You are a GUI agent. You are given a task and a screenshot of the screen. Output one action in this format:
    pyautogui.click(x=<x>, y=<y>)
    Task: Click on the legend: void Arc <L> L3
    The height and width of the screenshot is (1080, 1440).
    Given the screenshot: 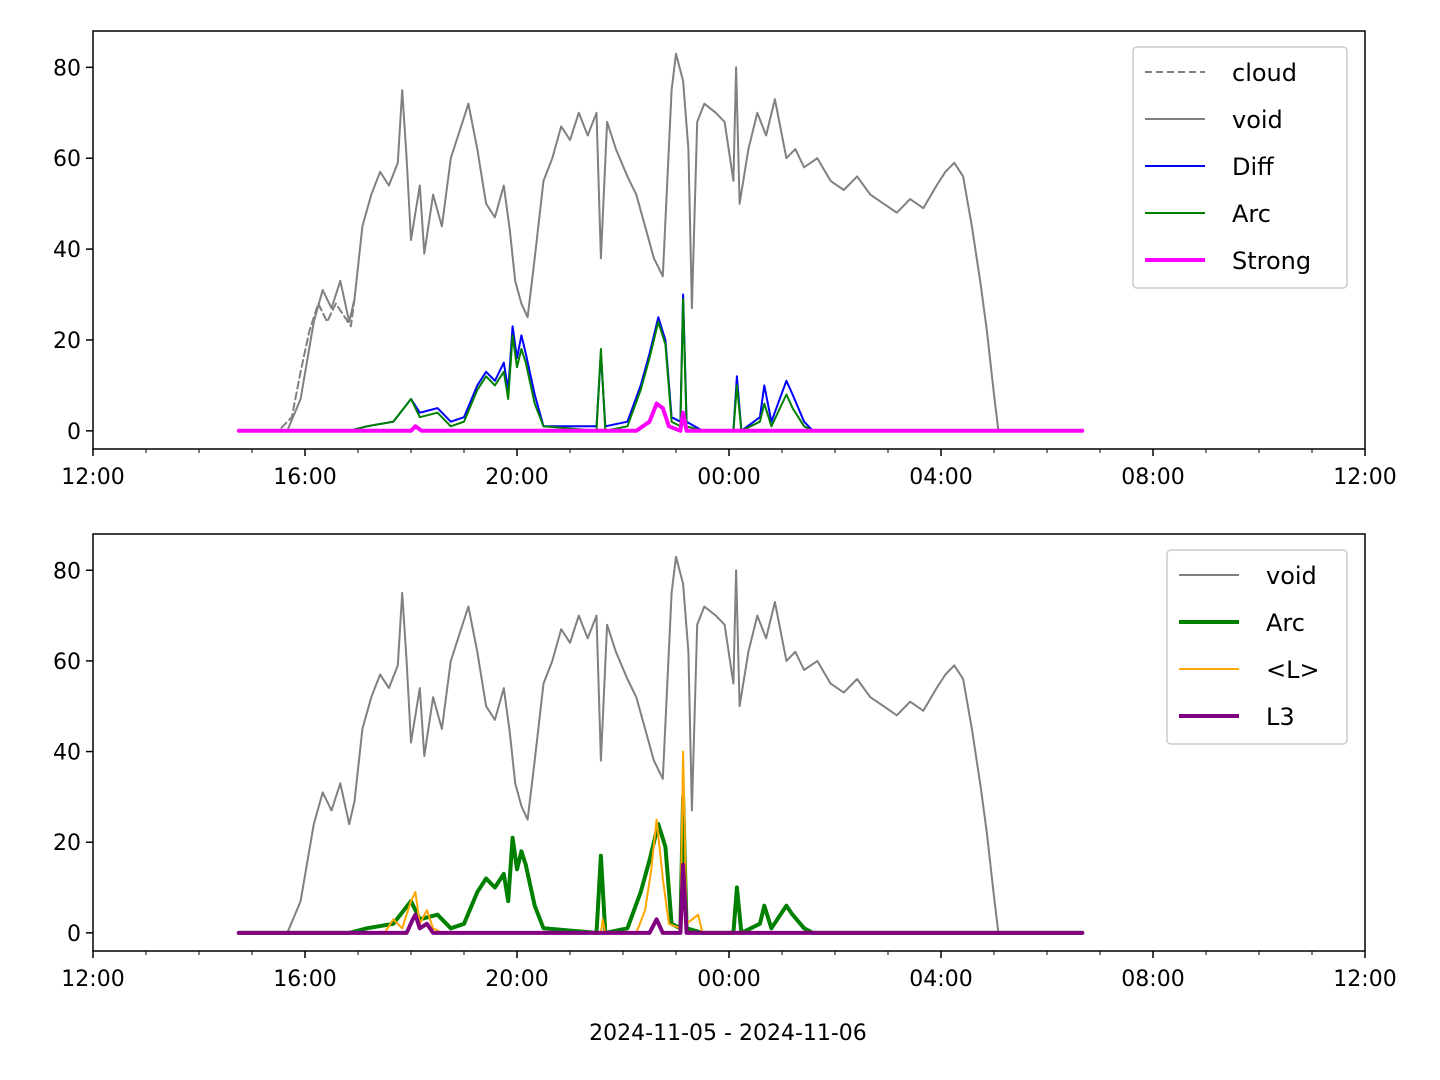 What is the action you would take?
    pyautogui.click(x=1257, y=647)
    